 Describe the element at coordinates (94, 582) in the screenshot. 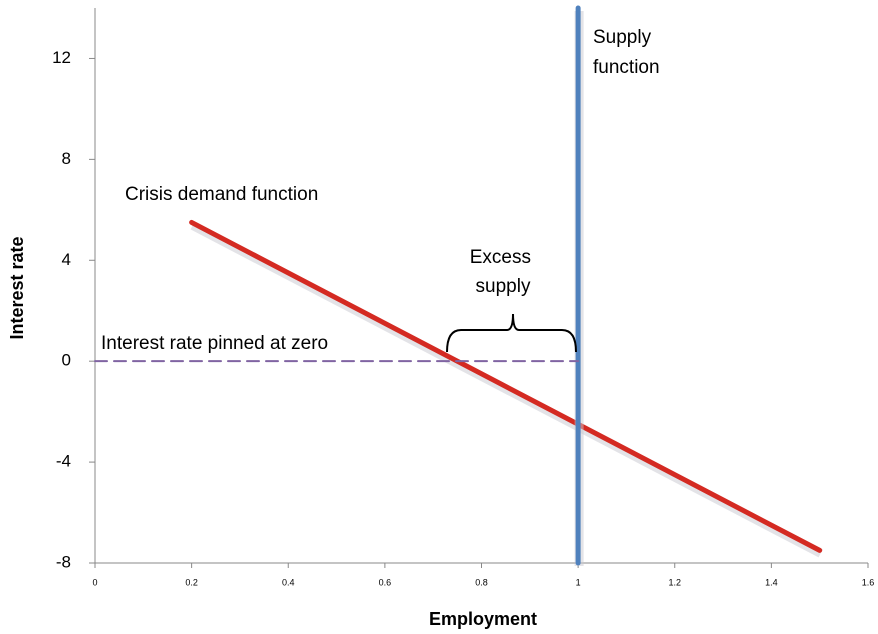

I see `x-tick-label: 0` at that location.